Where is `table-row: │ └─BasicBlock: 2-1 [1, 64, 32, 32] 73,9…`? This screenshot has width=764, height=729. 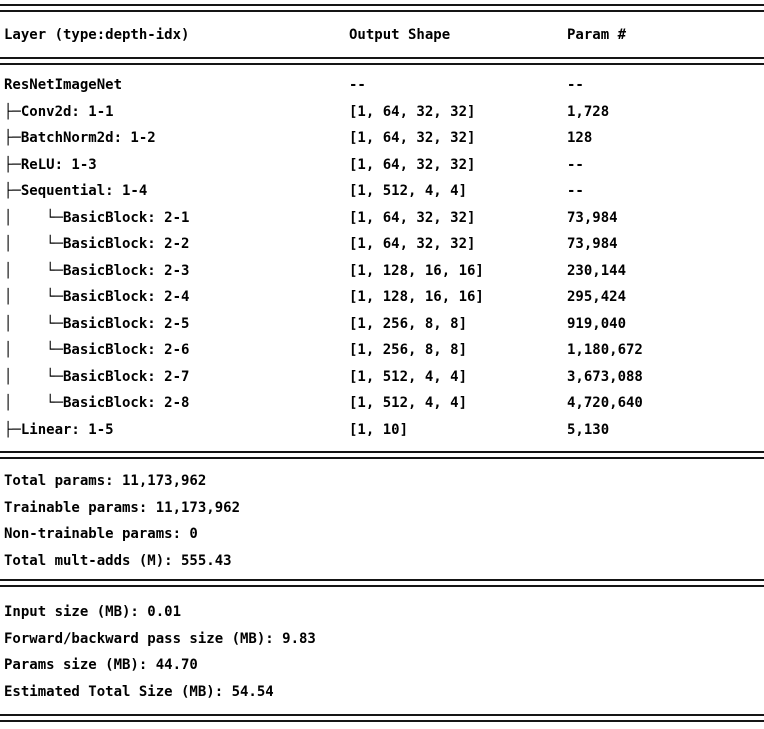
table-row: │ └─BasicBlock: 2-1 [1, 64, 32, 32] 73,9… is located at coordinates (382, 218).